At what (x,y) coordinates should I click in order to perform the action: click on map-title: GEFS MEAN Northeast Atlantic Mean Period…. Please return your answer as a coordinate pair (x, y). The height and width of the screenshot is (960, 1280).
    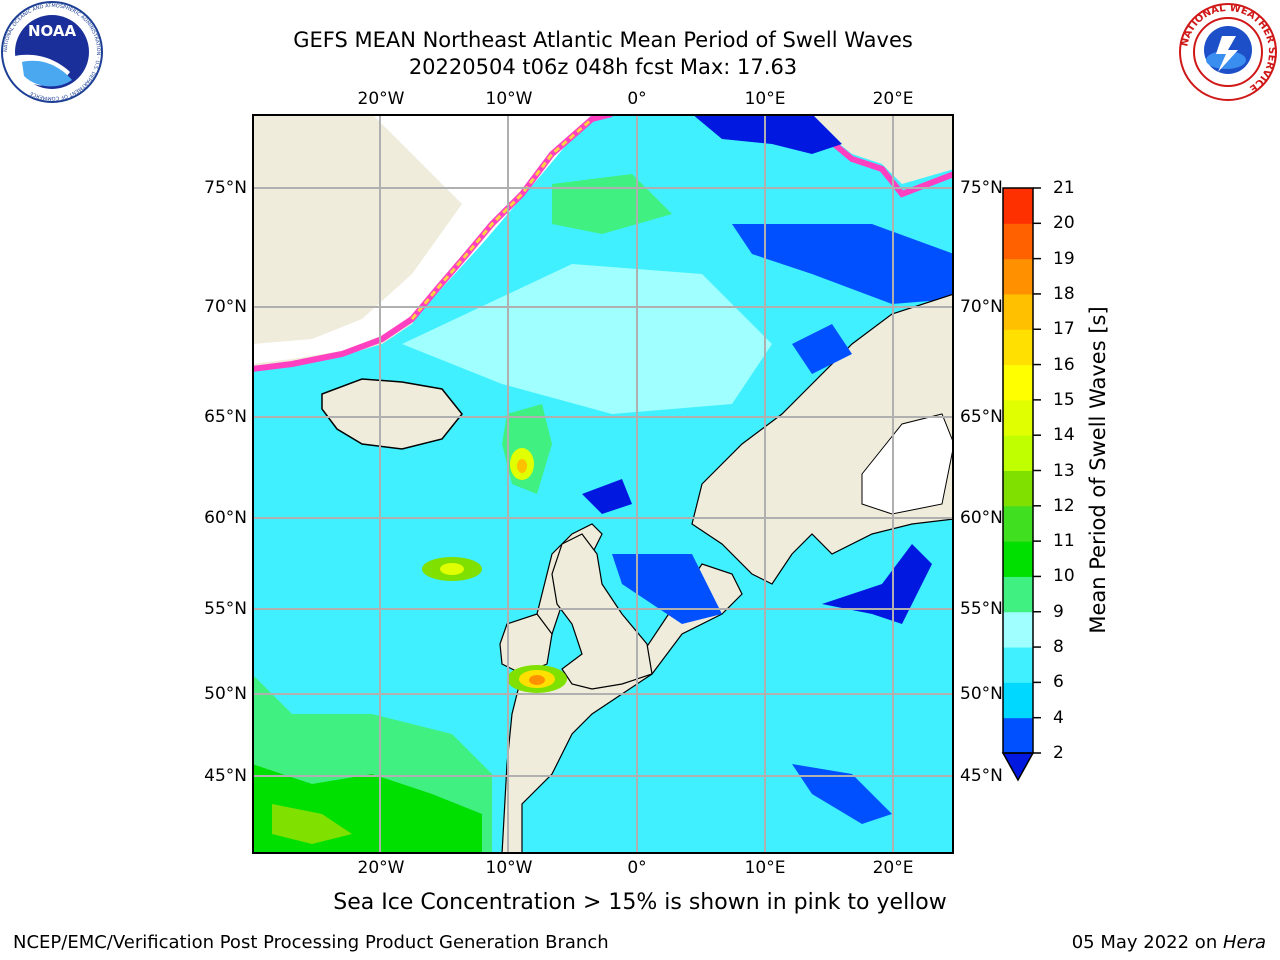
    Looking at the image, I should click on (603, 40).